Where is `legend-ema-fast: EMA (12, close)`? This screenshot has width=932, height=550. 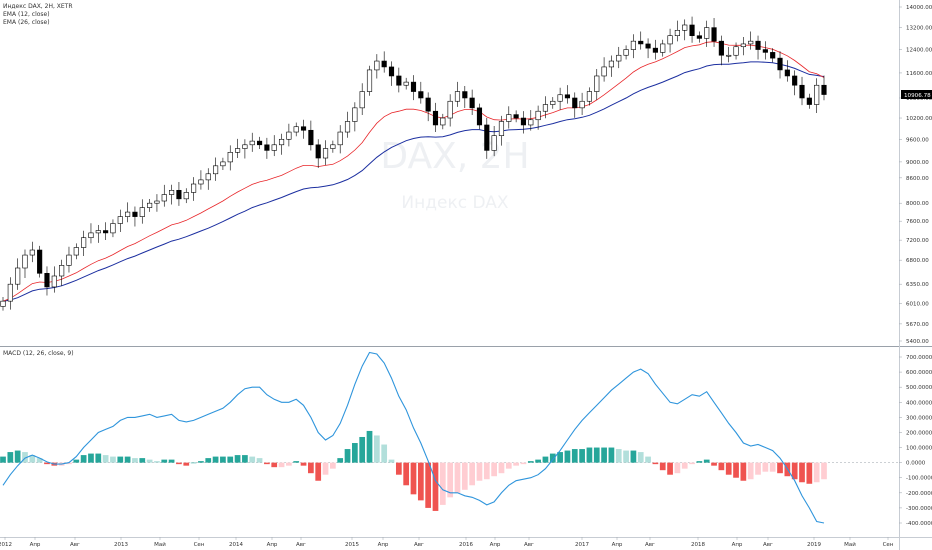
legend-ema-fast: EMA (12, close) is located at coordinates (26, 14).